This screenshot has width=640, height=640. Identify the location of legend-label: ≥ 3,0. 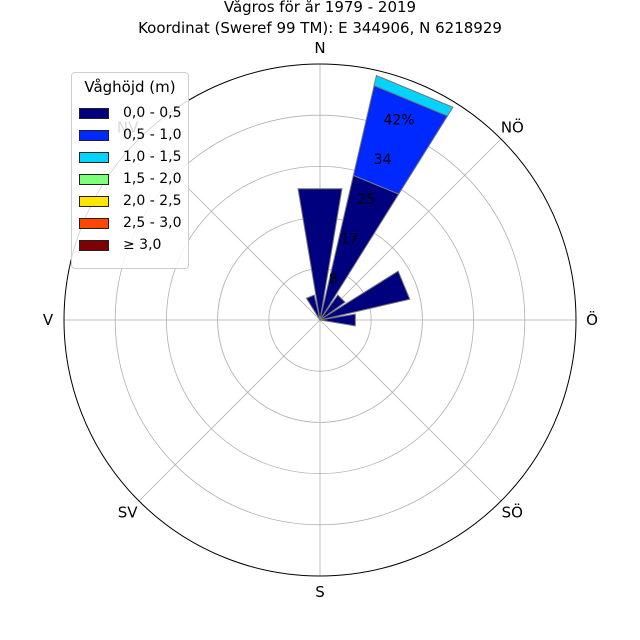
(142, 245).